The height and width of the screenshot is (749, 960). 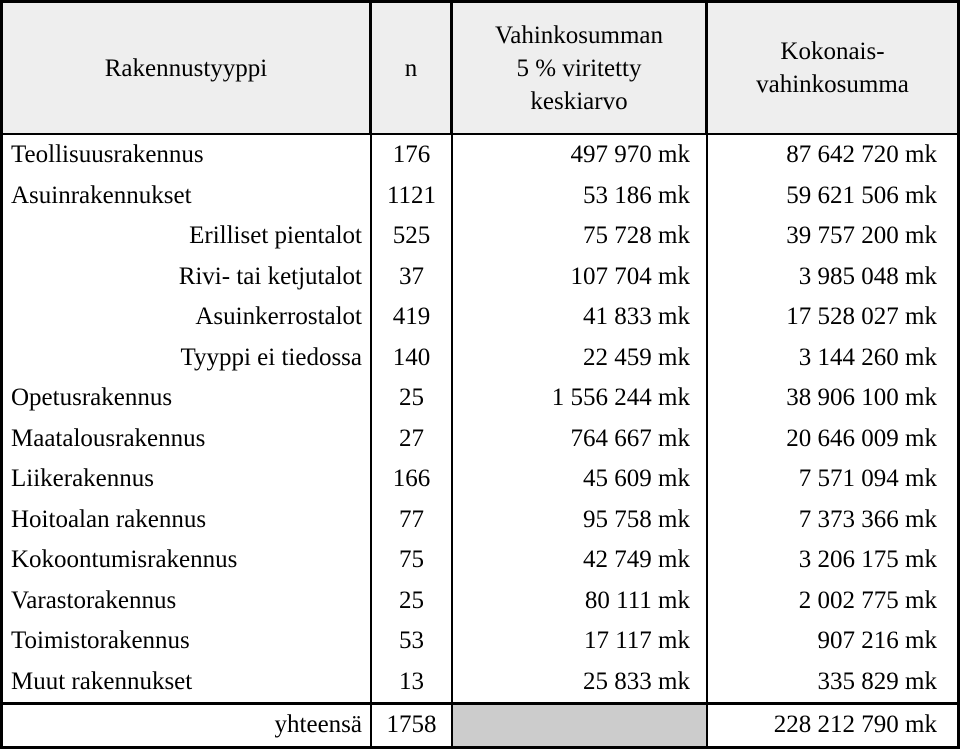 I want to click on cell-total-damage-text: 3 985 048 mk, so click(x=867, y=276).